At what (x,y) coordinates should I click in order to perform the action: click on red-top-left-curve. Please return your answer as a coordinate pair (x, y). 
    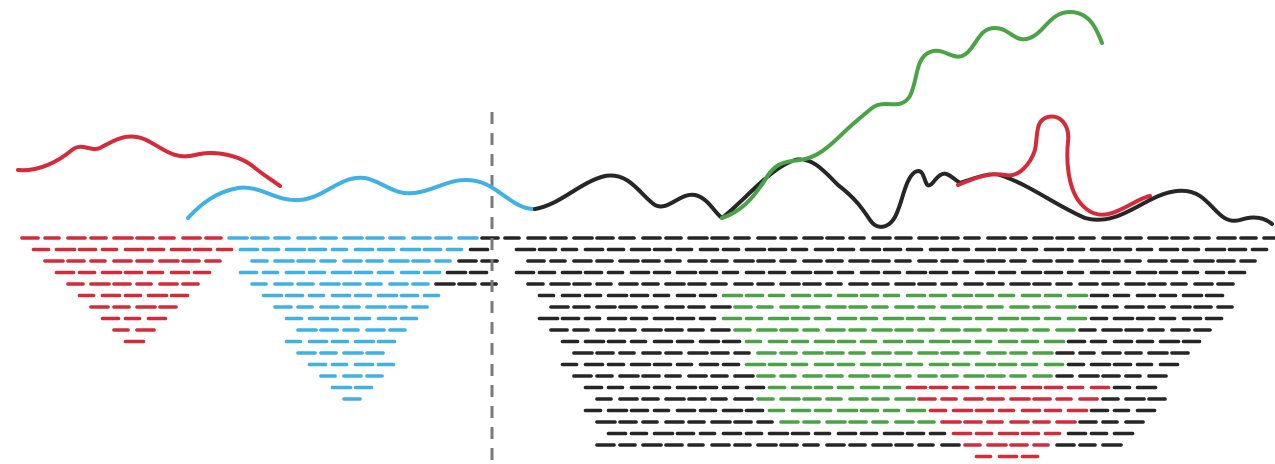
    Looking at the image, I should click on (149, 161).